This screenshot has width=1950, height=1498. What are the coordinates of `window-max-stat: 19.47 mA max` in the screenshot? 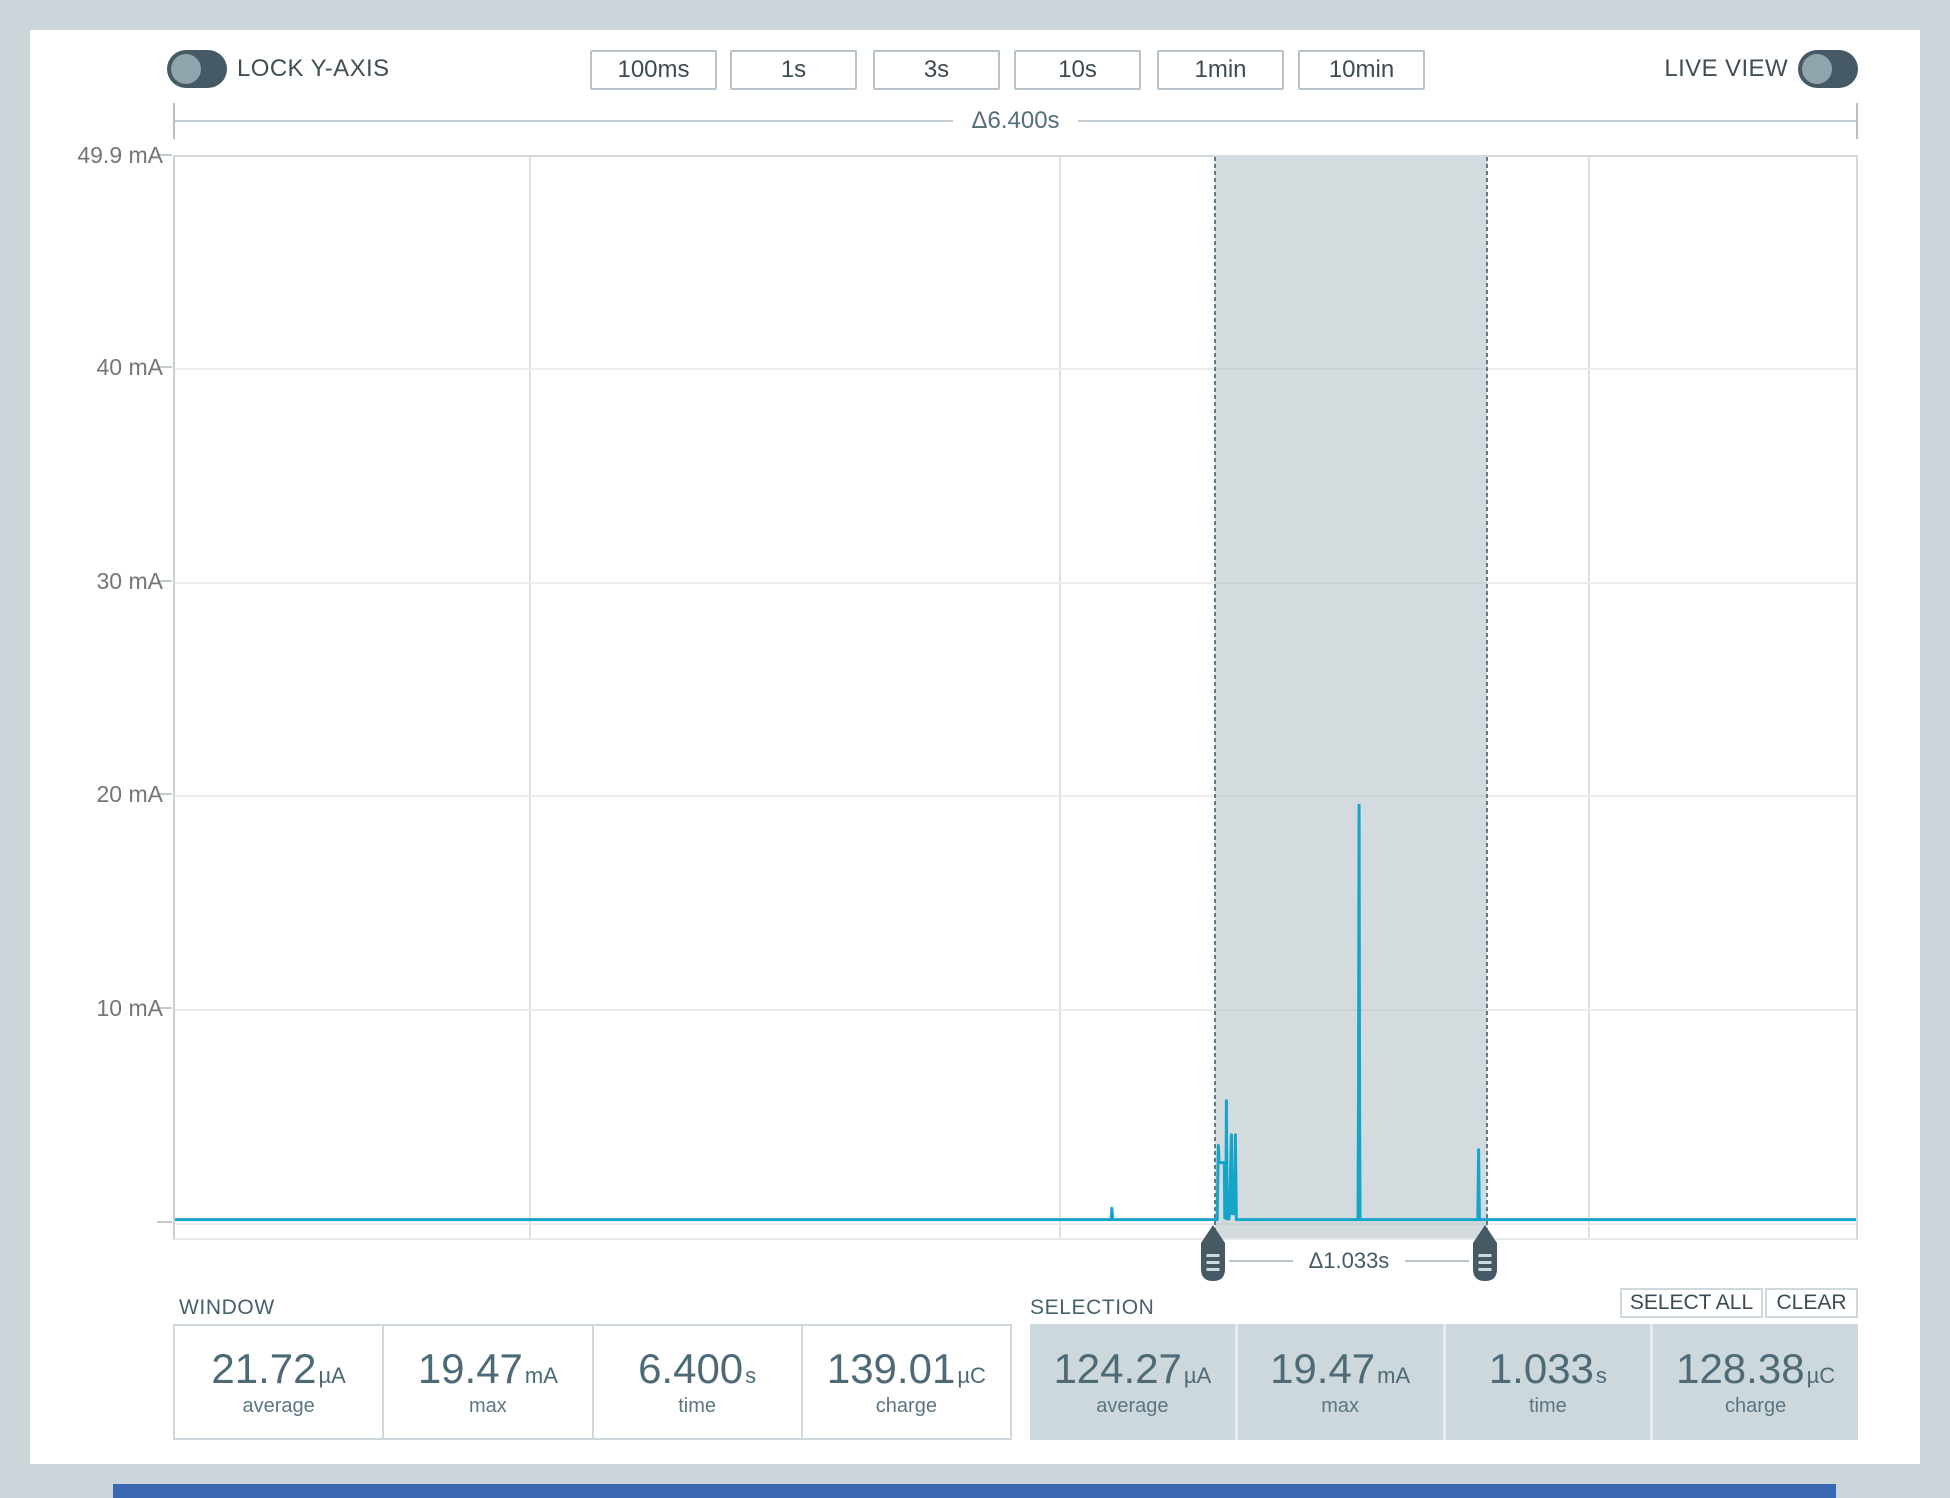 It's located at (486, 1382).